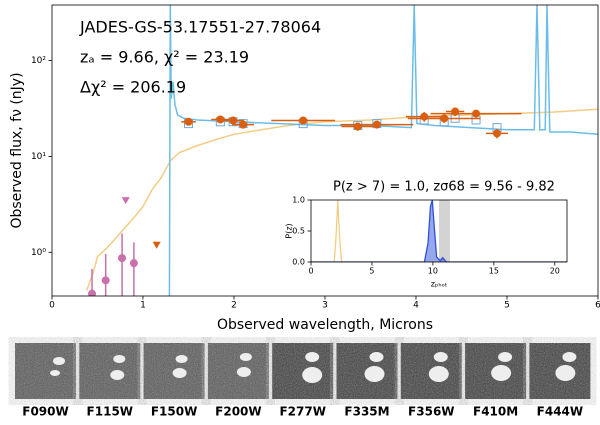 This screenshot has width=600, height=425. Describe the element at coordinates (366, 412) in the screenshot. I see `filter-label: F335M` at that location.